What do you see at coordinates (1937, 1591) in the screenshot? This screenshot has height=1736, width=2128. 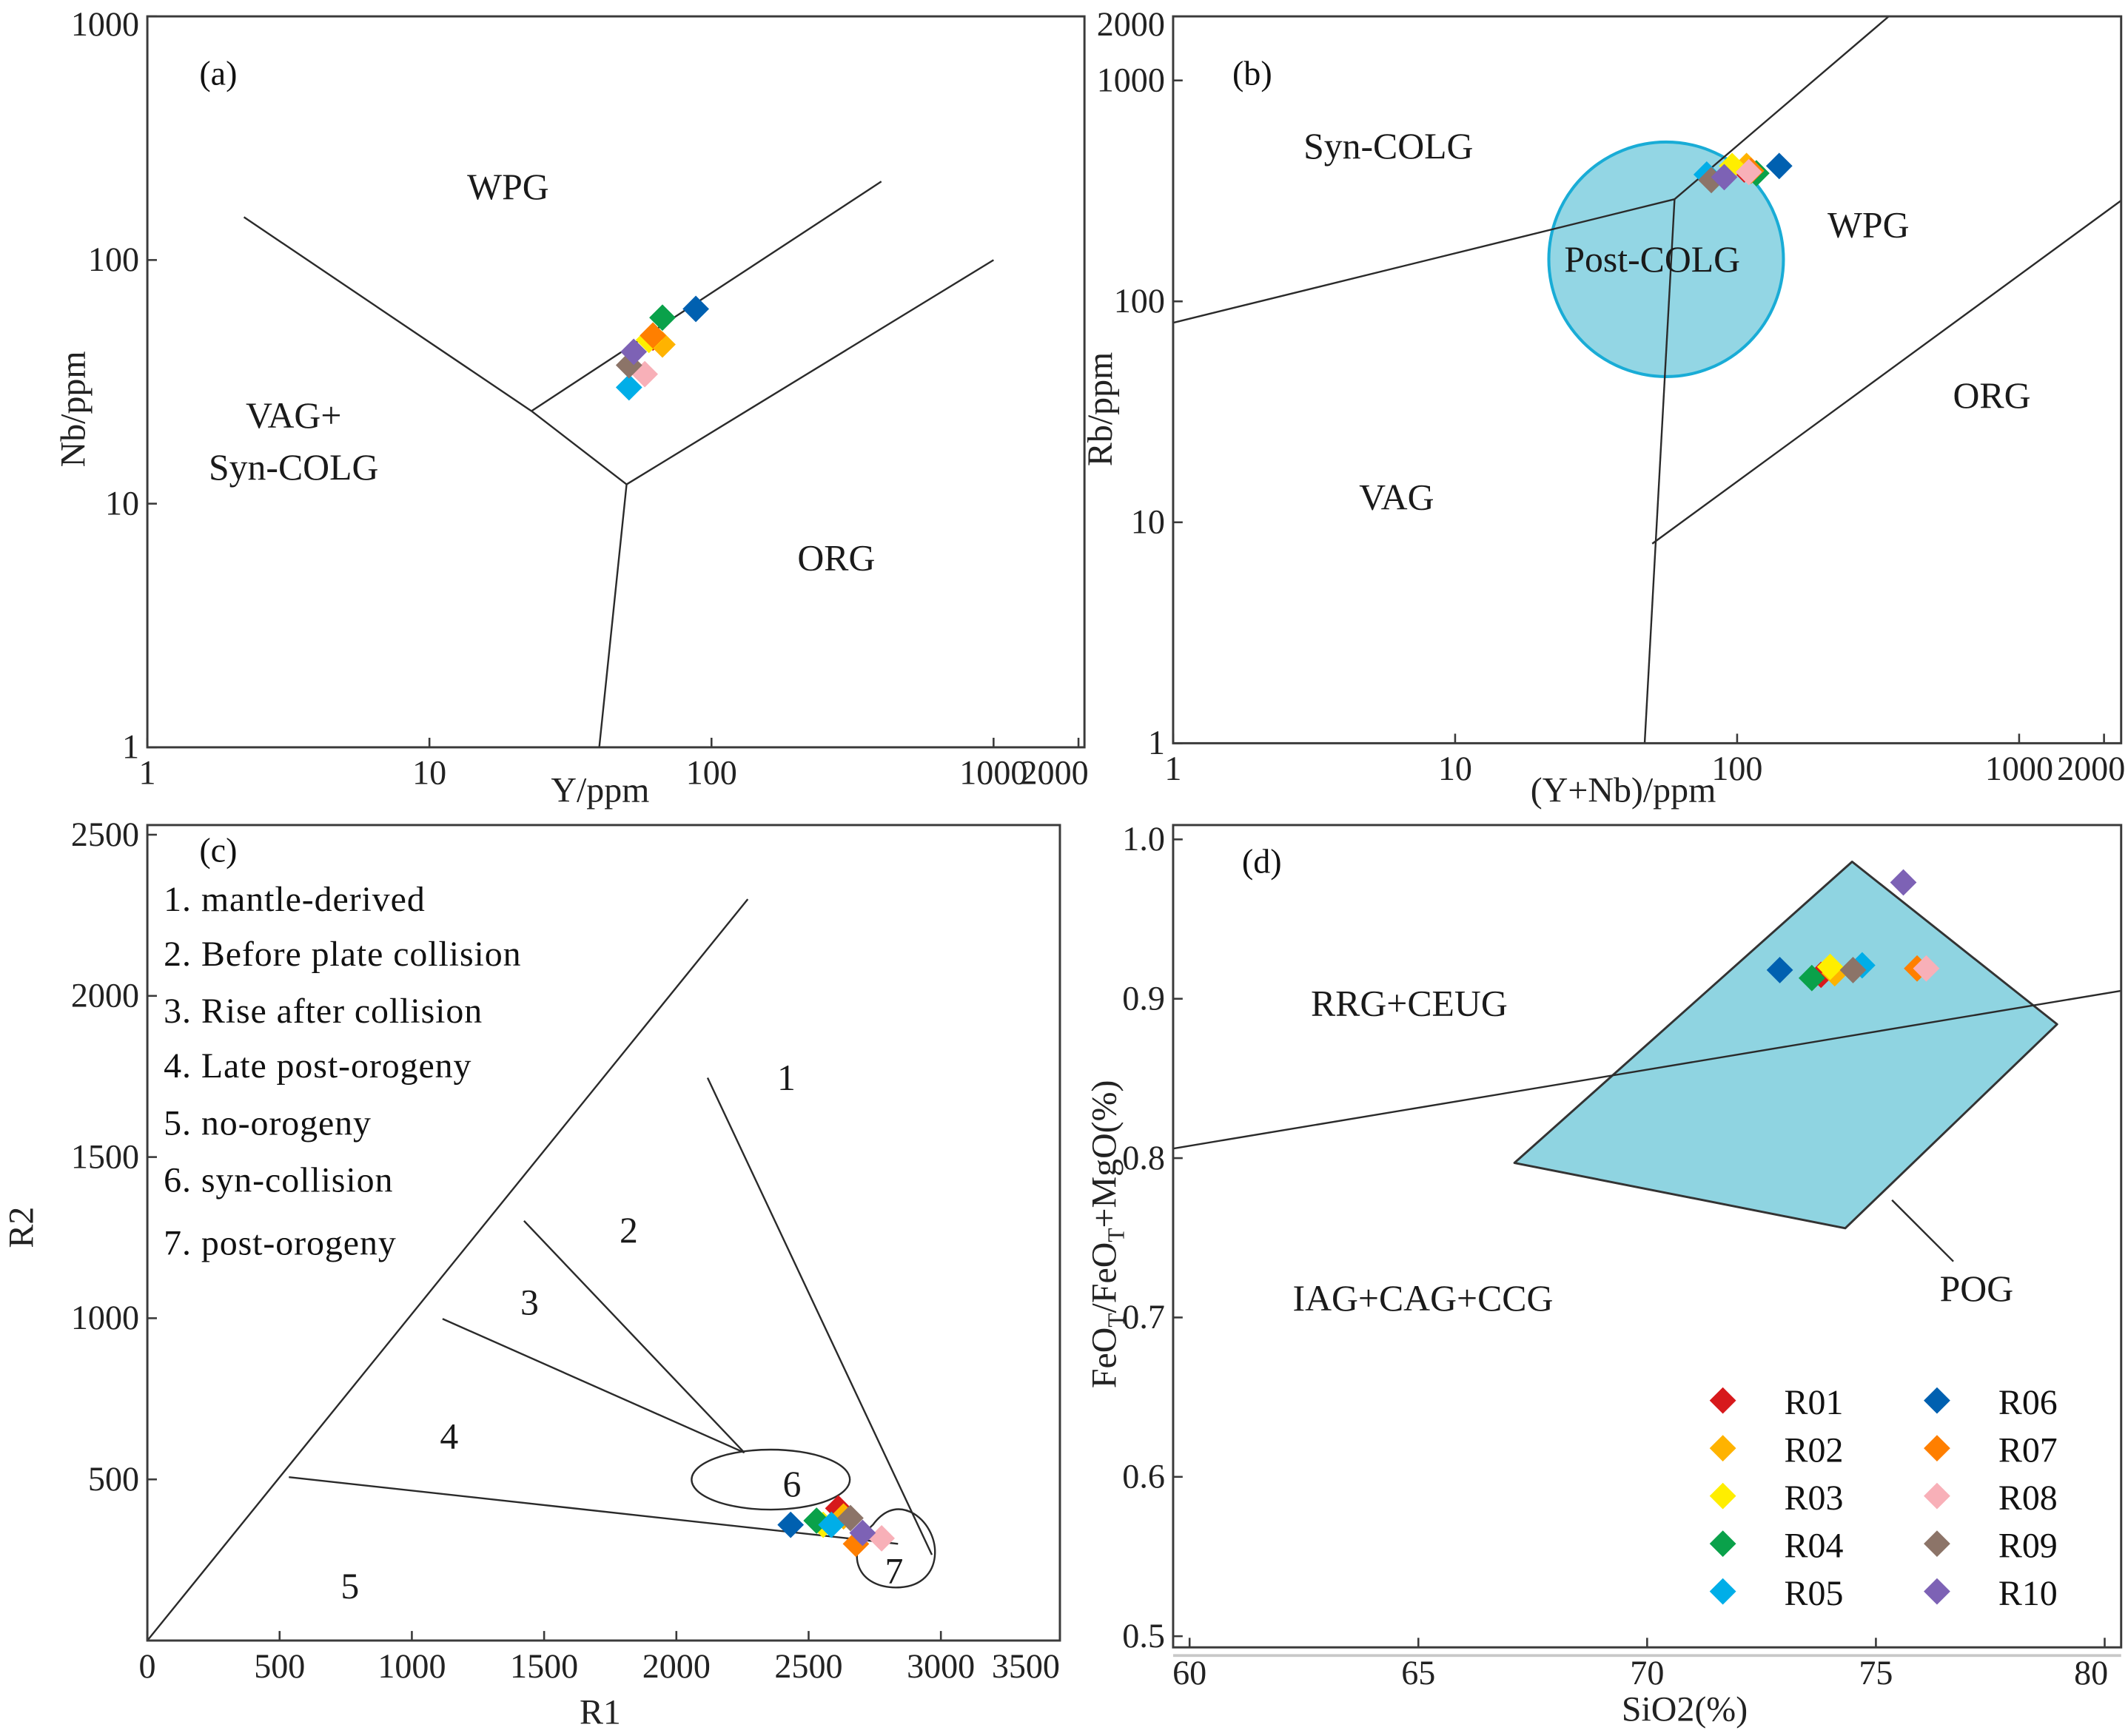 I see `legend-marker-r10` at bounding box center [1937, 1591].